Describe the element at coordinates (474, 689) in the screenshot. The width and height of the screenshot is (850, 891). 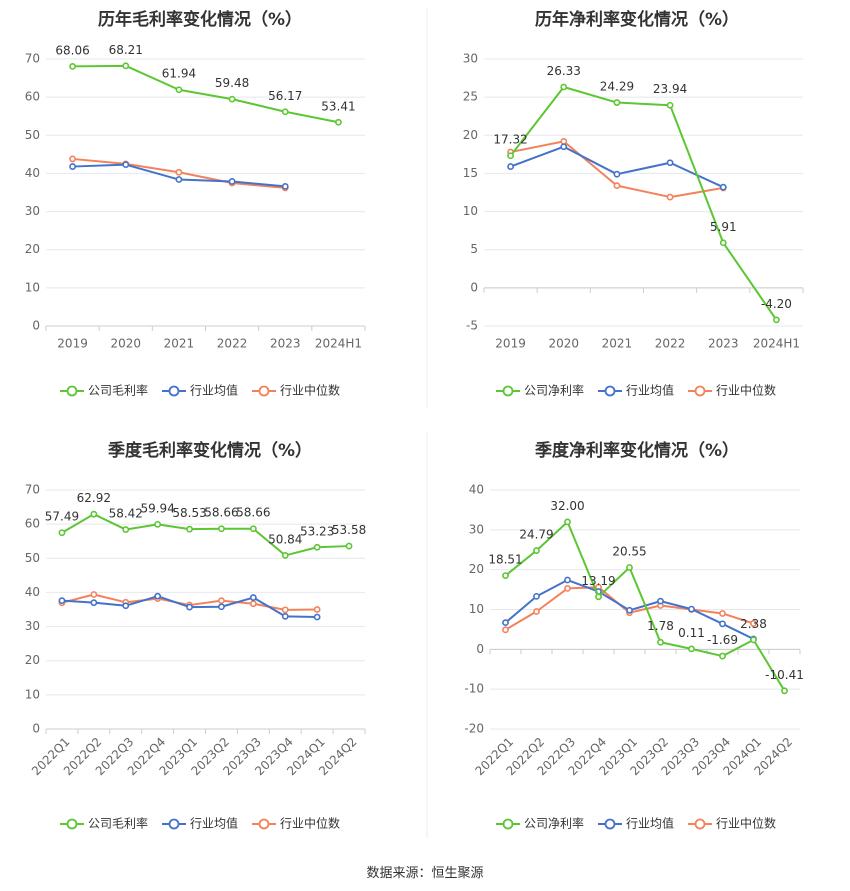
I see `y-tick-label: -10` at that location.